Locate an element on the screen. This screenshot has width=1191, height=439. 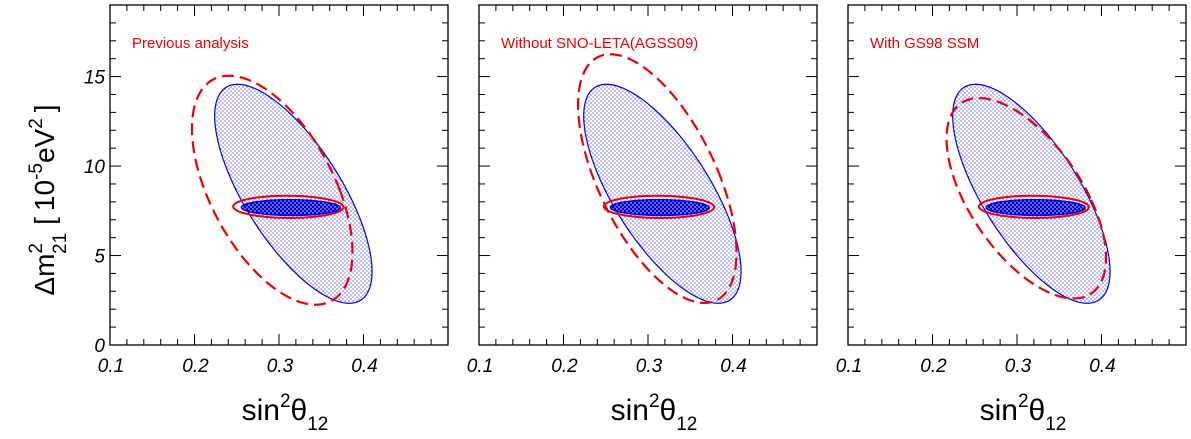
y-tick-label: 15 is located at coordinates (95, 78).